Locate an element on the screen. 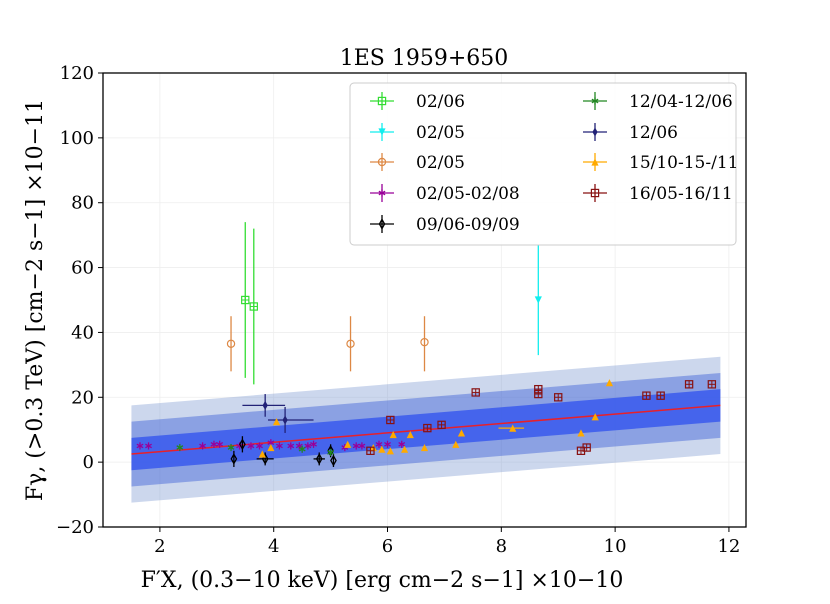 This screenshot has height=604, width=830. legend-label: 02/06 is located at coordinates (440, 102).